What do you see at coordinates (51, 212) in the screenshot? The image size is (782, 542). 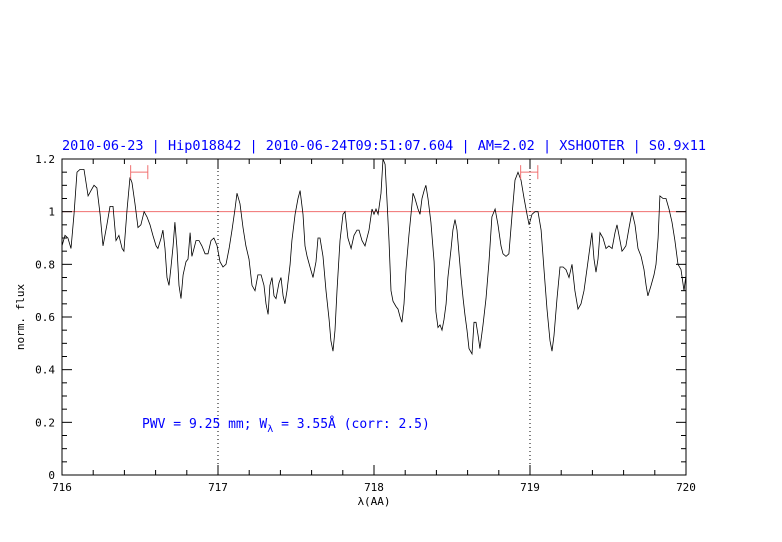 I see `y-tick-label: 1` at bounding box center [51, 212].